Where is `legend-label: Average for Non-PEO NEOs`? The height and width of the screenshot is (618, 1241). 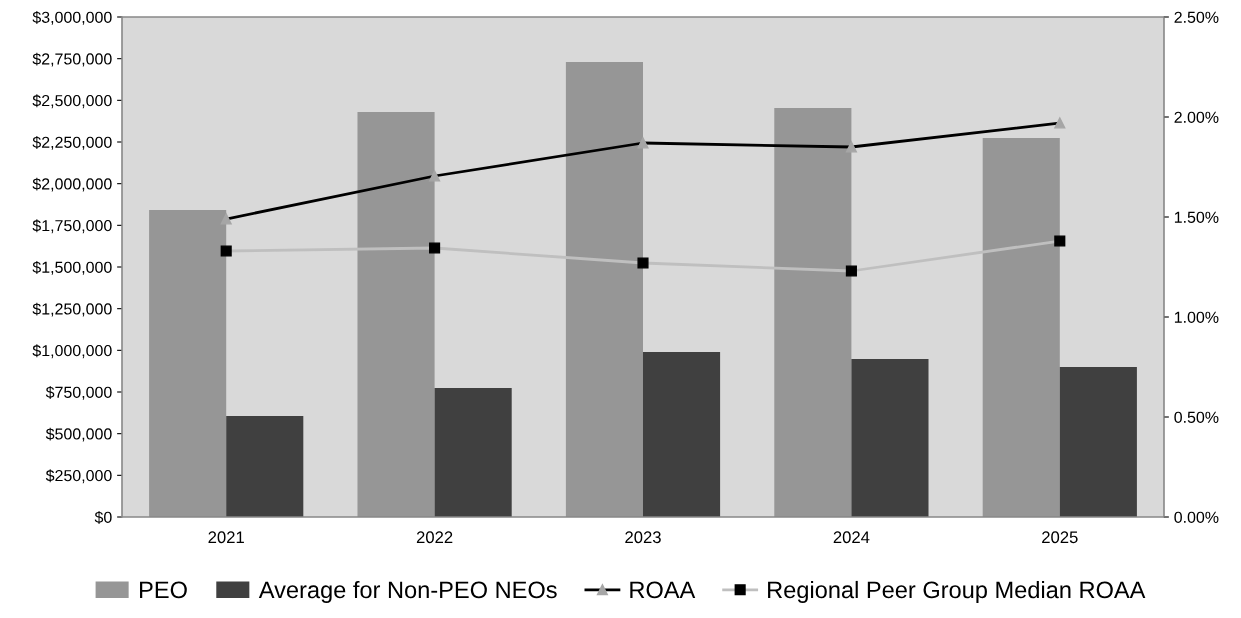
legend-label: Average for Non-PEO NEOs is located at coordinates (407, 591).